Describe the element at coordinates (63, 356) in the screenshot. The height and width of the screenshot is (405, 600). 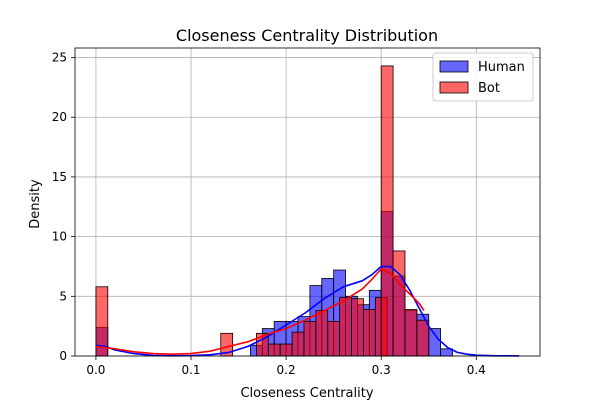
I see `y-tick-label-0: 0` at that location.